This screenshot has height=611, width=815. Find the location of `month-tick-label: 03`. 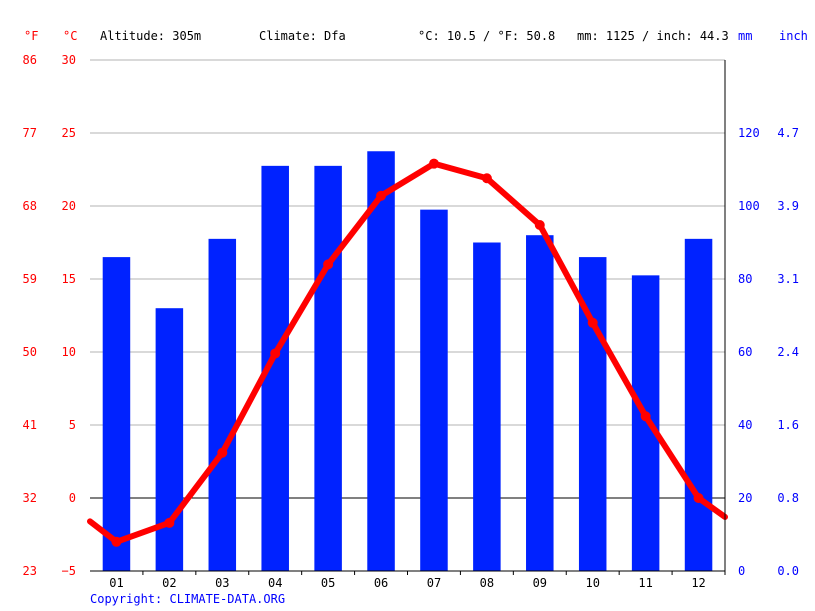

month-tick-label: 03 is located at coordinates (222, 583).